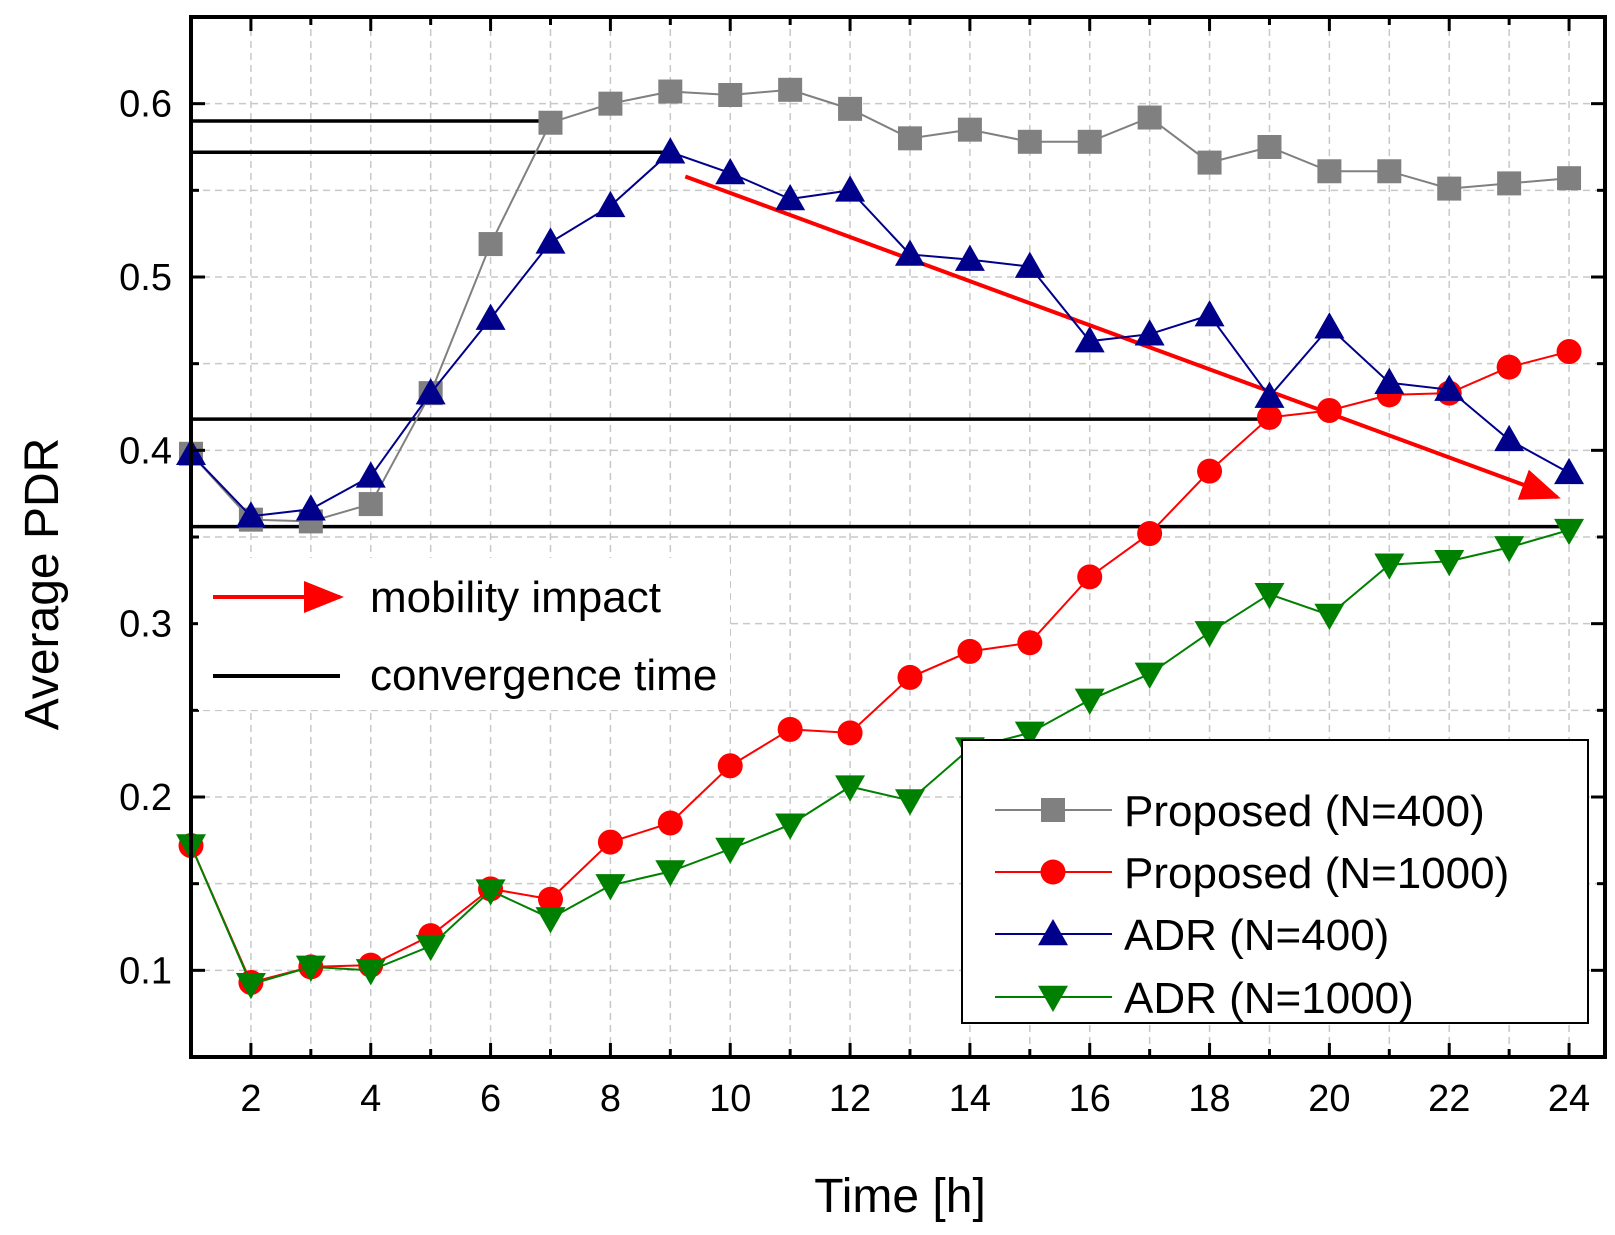 The height and width of the screenshot is (1235, 1615). I want to click on x-tick-label: 10, so click(730, 1099).